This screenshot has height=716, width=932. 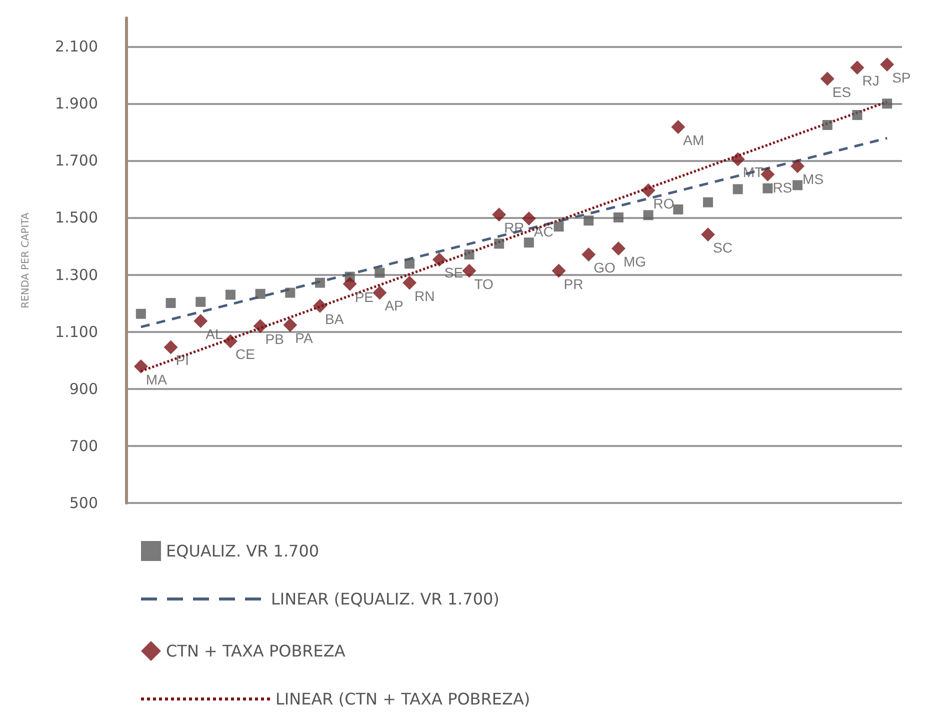 I want to click on data-label: MA, so click(x=157, y=379).